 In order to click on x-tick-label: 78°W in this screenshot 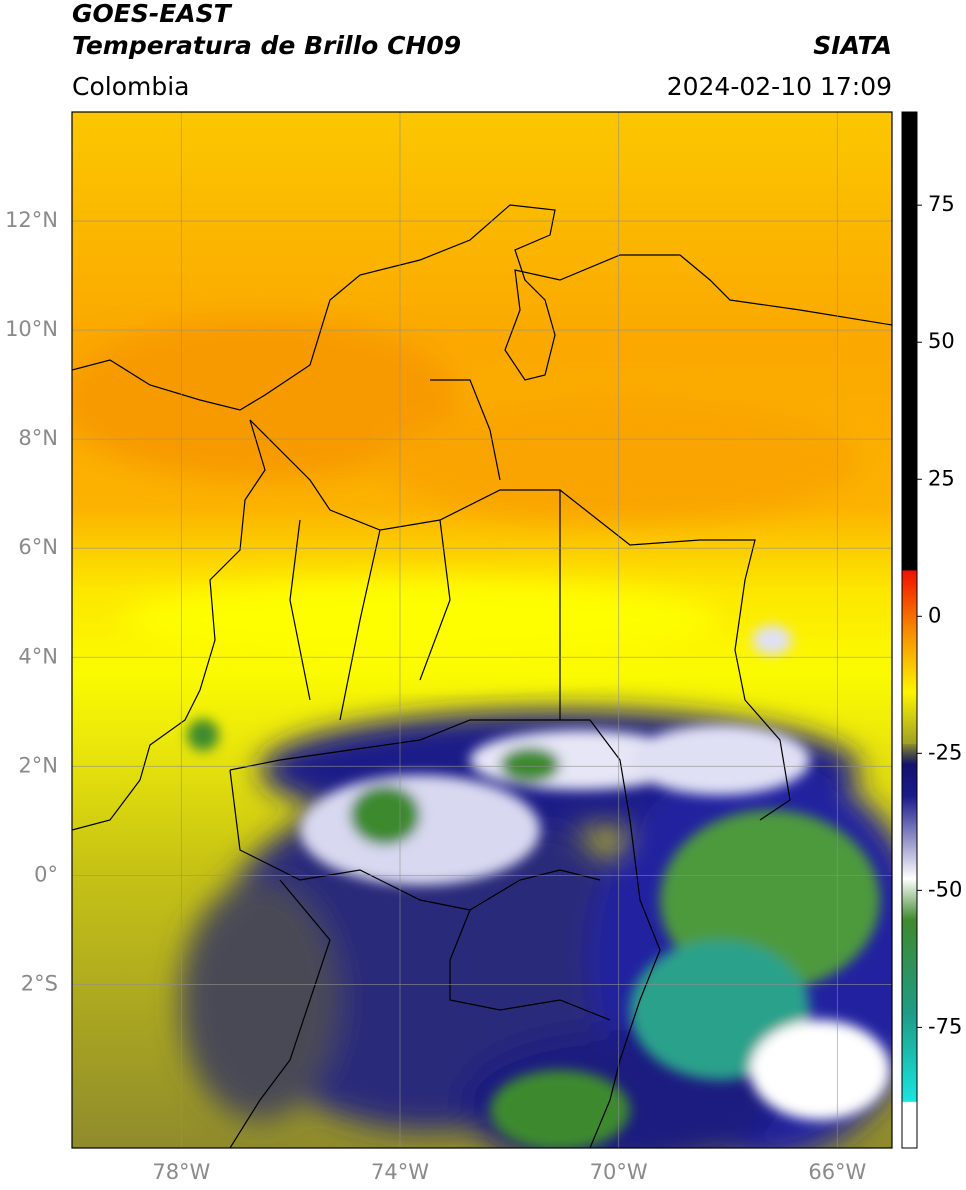, I will do `click(181, 1172)`.